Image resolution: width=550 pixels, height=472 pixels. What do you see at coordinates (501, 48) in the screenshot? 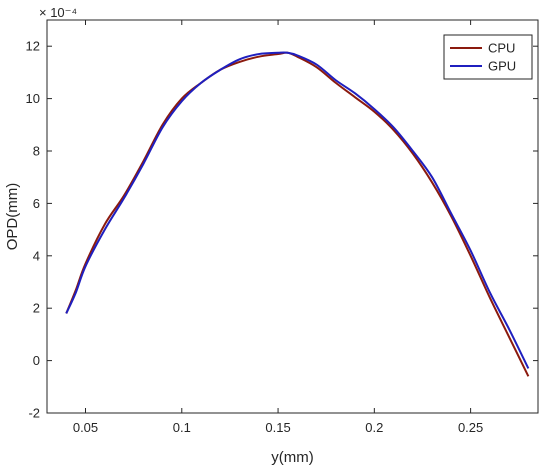
I see `legend-label: CPU` at bounding box center [501, 48].